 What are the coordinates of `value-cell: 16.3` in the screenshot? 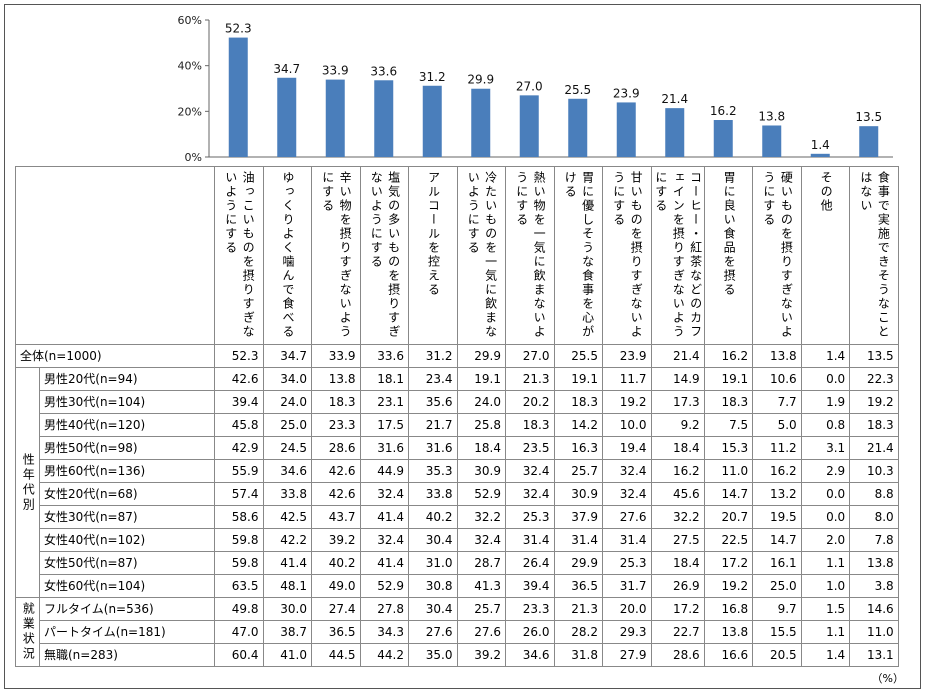 It's located at (578, 448).